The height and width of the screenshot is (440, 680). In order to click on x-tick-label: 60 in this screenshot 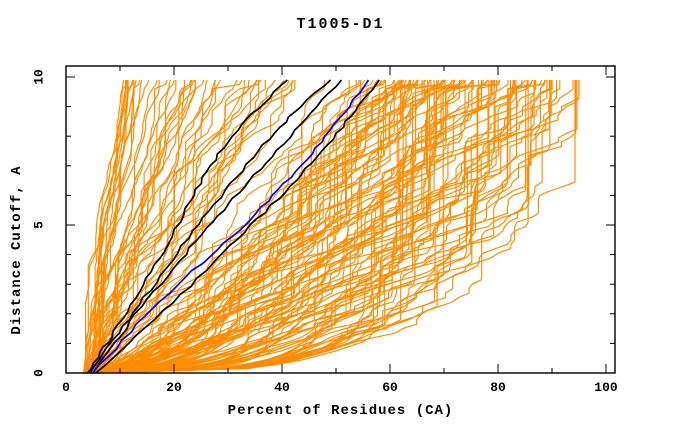, I will do `click(390, 387)`.